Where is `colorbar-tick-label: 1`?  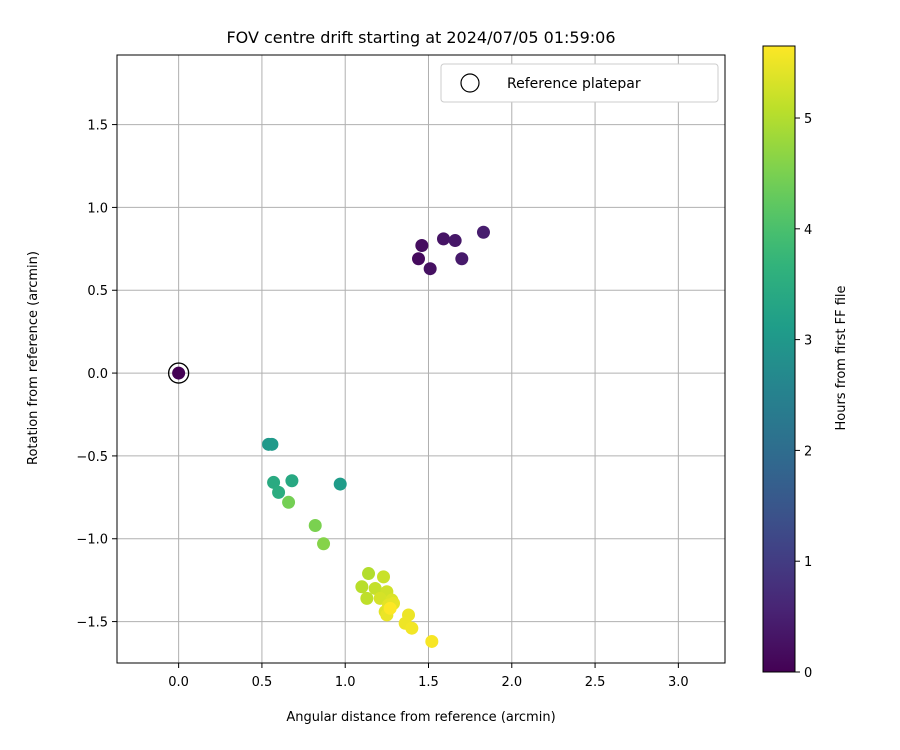 colorbar-tick-label: 1 is located at coordinates (808, 562).